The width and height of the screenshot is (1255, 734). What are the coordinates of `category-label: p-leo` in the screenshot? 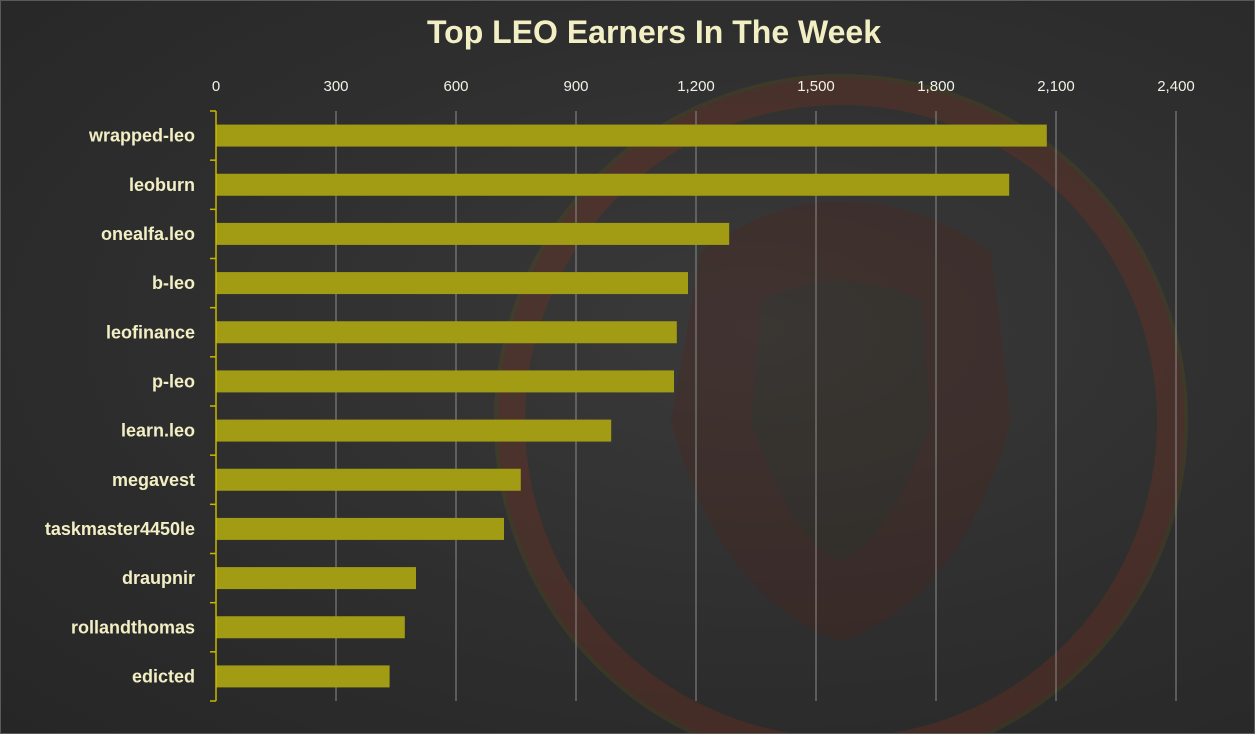 It's located at (173, 381).